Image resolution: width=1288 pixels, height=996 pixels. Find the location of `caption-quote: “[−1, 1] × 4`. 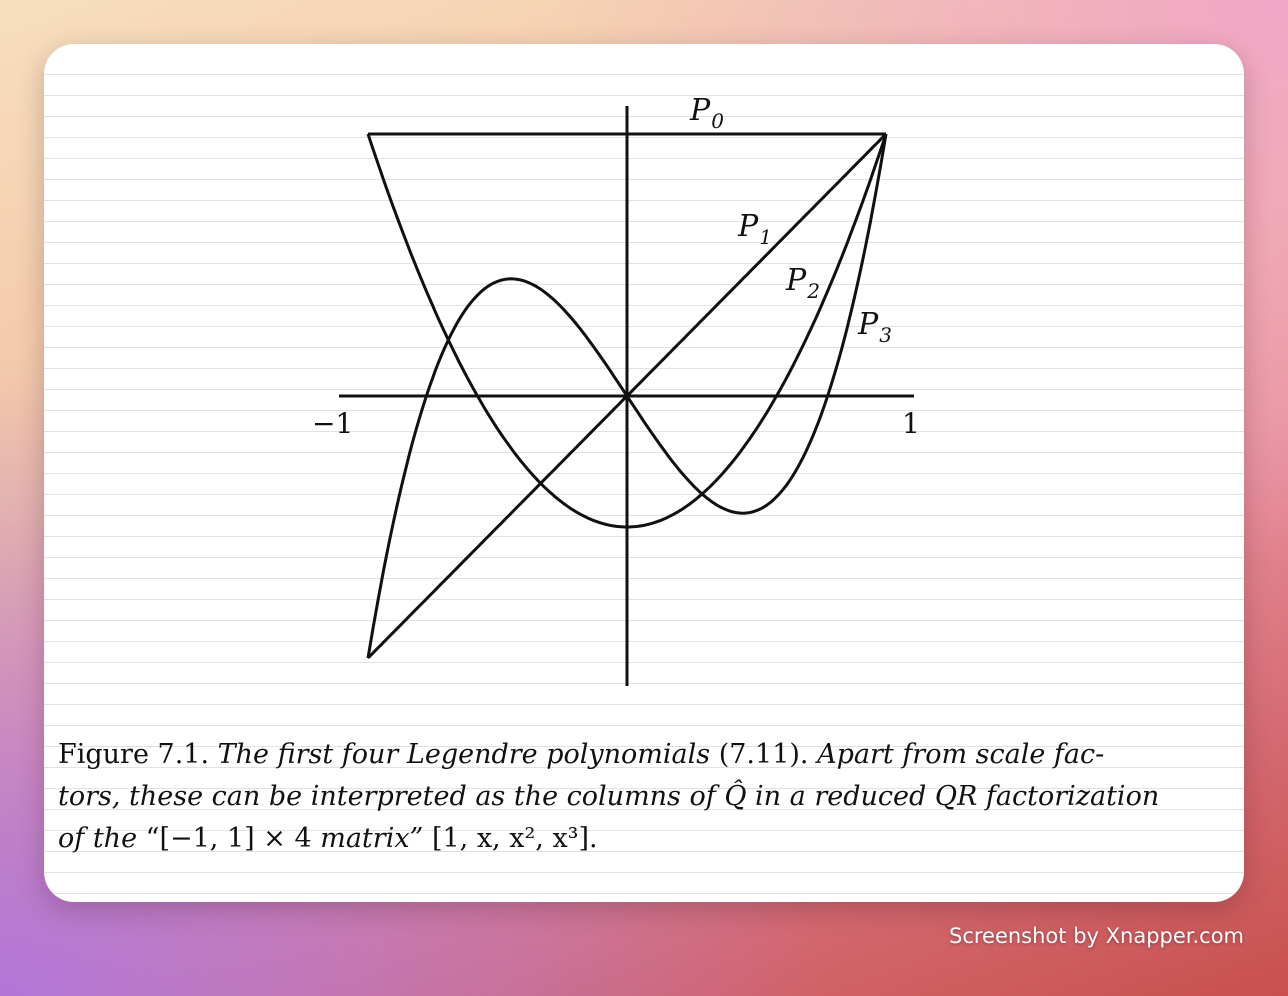

caption-quote: “[−1, 1] × 4 is located at coordinates (228, 838).